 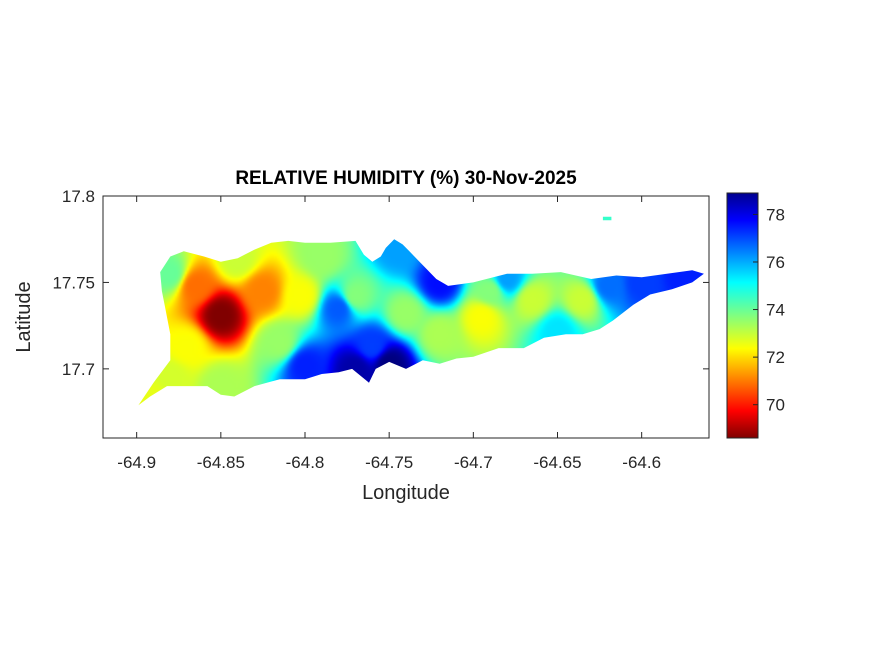 What do you see at coordinates (775, 405) in the screenshot?
I see `colorbar-tick-label: 70` at bounding box center [775, 405].